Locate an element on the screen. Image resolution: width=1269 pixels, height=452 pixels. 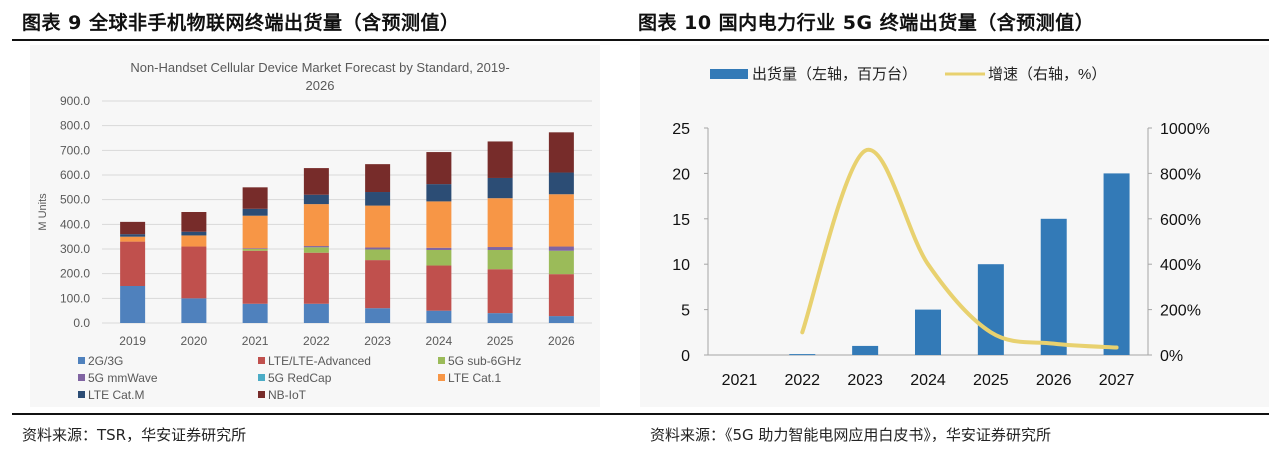
figure-10-title: 图表 10 国内电力行业 5G 终端出货量（含预测值） is located at coordinates (866, 23).